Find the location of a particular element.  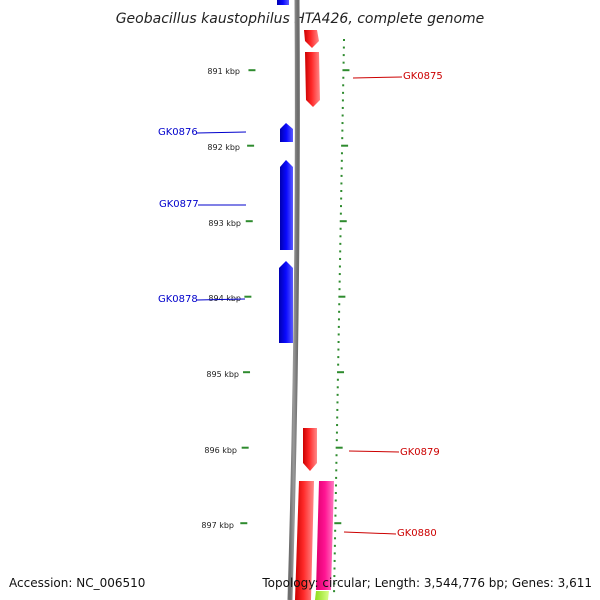

leader-line-gk0878 is located at coordinates (221, 299).